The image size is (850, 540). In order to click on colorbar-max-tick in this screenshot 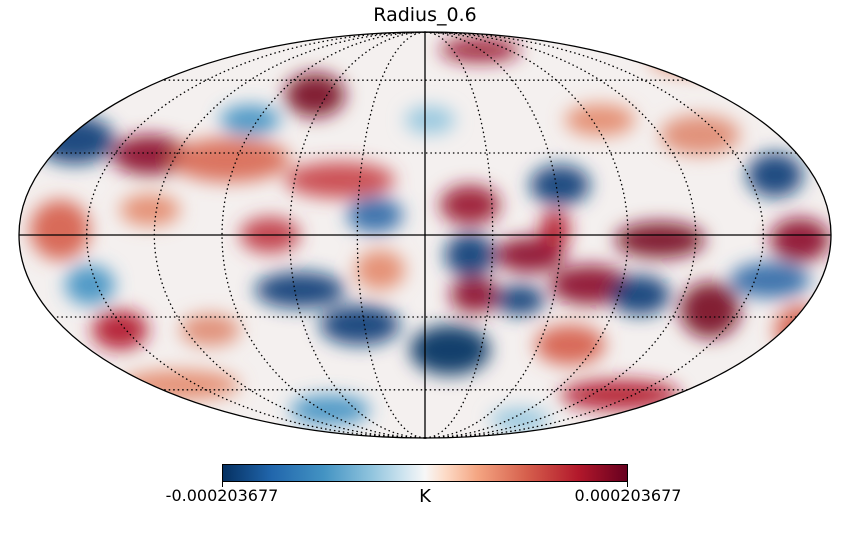, I will do `click(627, 484)`.